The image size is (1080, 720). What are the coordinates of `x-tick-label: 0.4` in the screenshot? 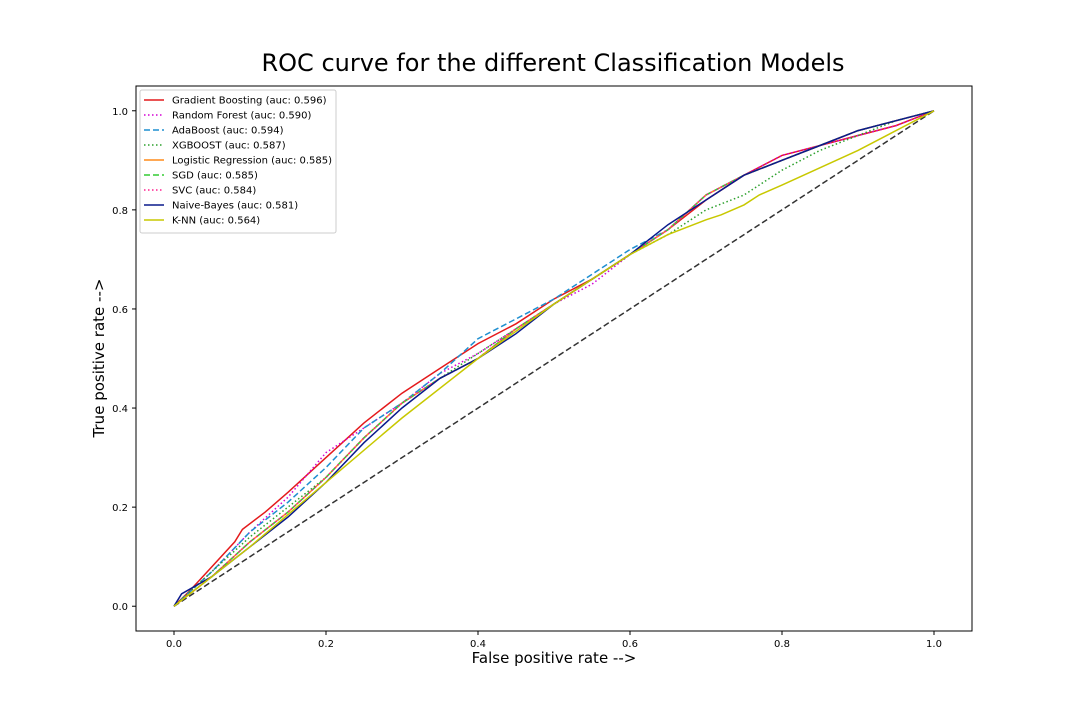 It's located at (478, 644).